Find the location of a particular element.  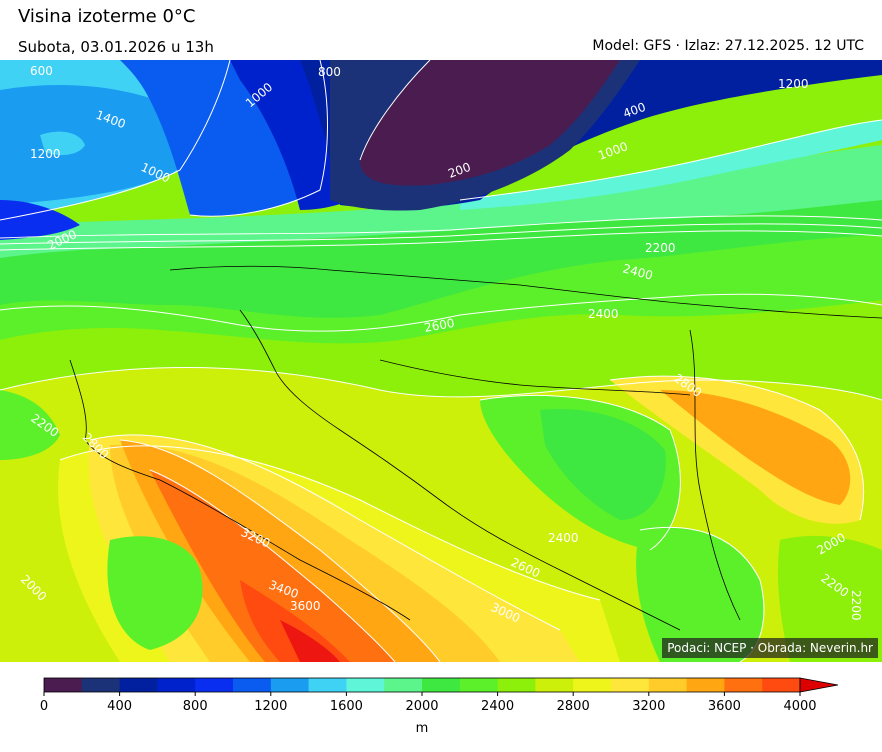

nw-cyan-spot is located at coordinates (62, 143).